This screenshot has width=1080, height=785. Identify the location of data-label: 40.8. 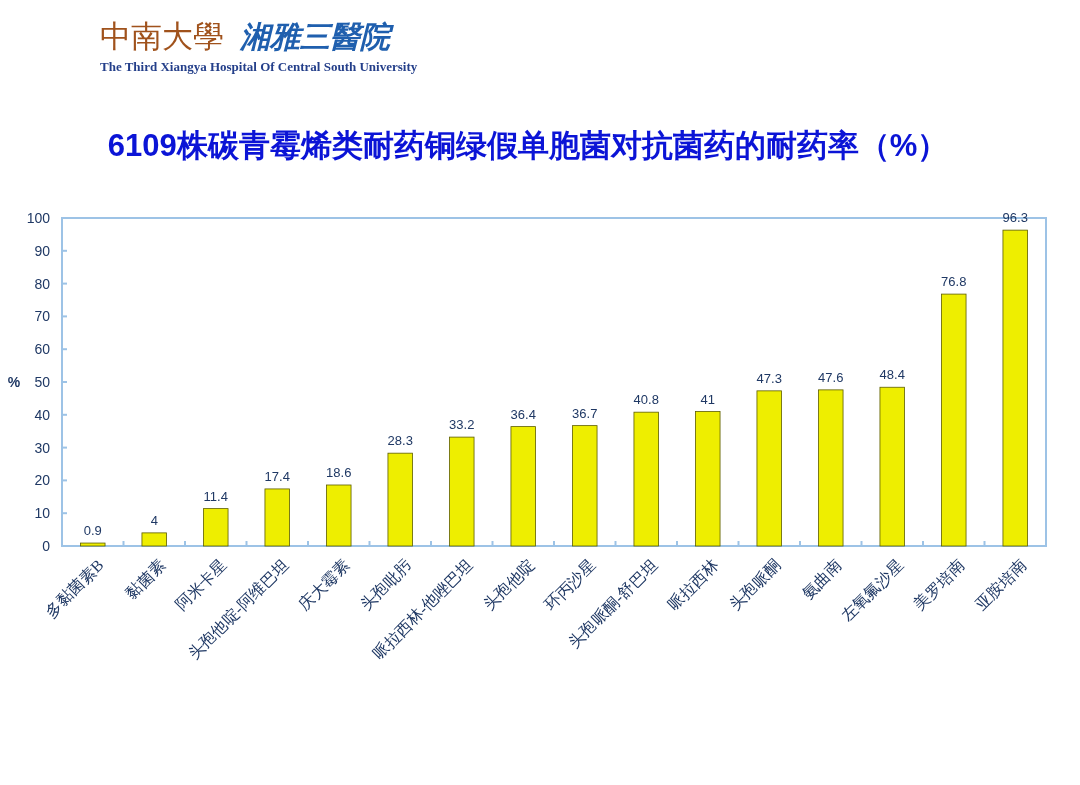
(646, 400).